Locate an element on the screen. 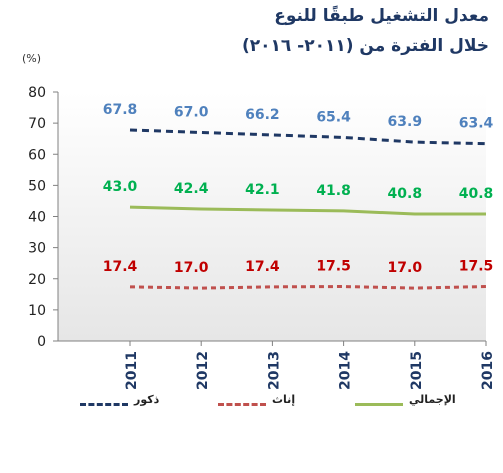 The height and width of the screenshot is (473, 503). chart-subtitle: خلال الفترة من (٢٠١١- ٢٠١٦) is located at coordinates (365, 46).